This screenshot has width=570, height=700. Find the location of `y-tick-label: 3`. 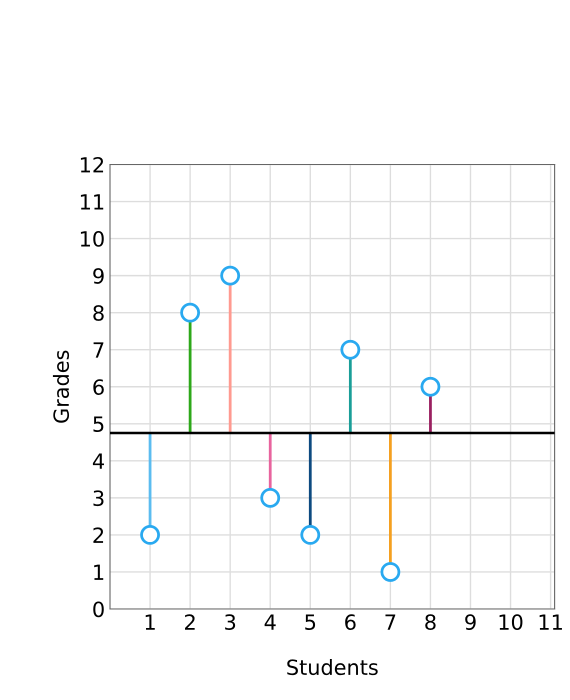

y-tick-label: 3 is located at coordinates (98, 498).